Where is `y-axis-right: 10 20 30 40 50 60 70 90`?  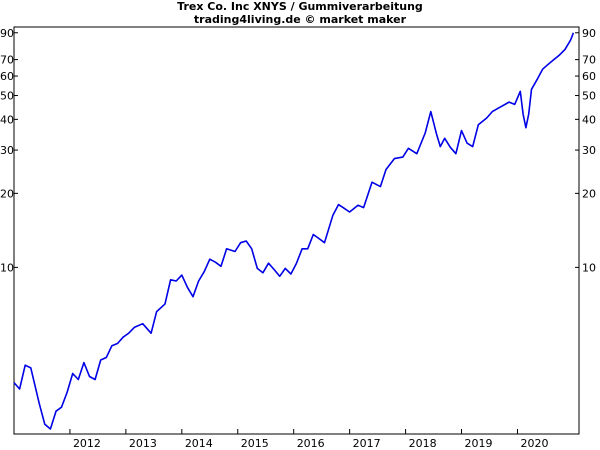
y-axis-right: 10 20 30 40 50 60 70 90 is located at coordinates (585, 150).